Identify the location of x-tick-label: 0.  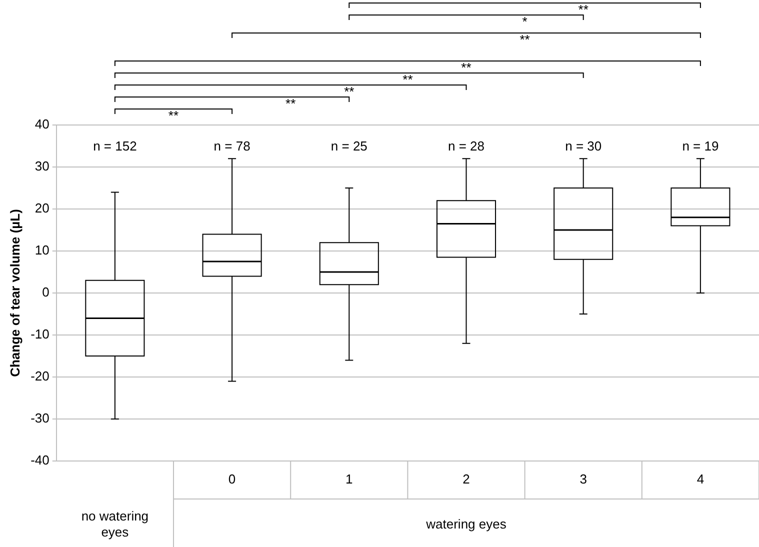
(232, 479).